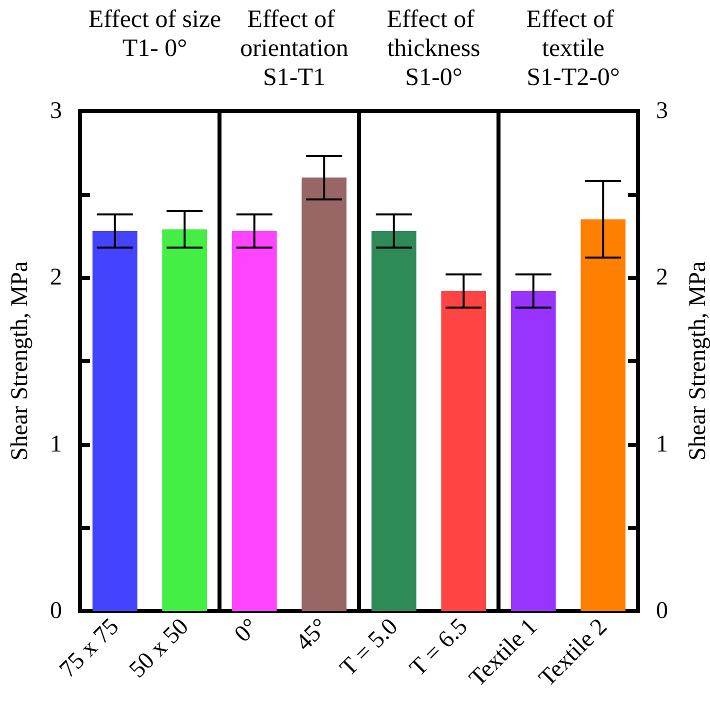 The width and height of the screenshot is (710, 721). Describe the element at coordinates (56, 611) in the screenshot. I see `y-tick-label: 0` at that location.